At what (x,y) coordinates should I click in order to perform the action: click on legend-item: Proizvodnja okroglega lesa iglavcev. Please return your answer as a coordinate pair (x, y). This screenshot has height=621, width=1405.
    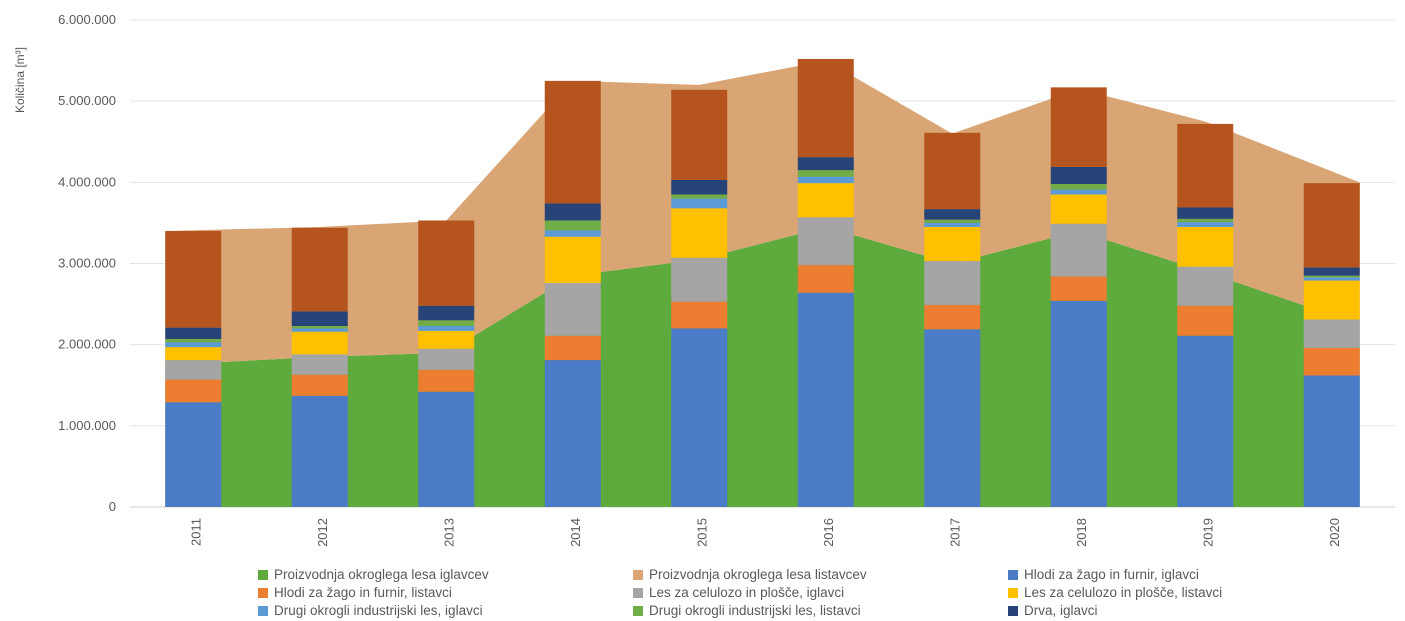
    Looking at the image, I should click on (445, 574).